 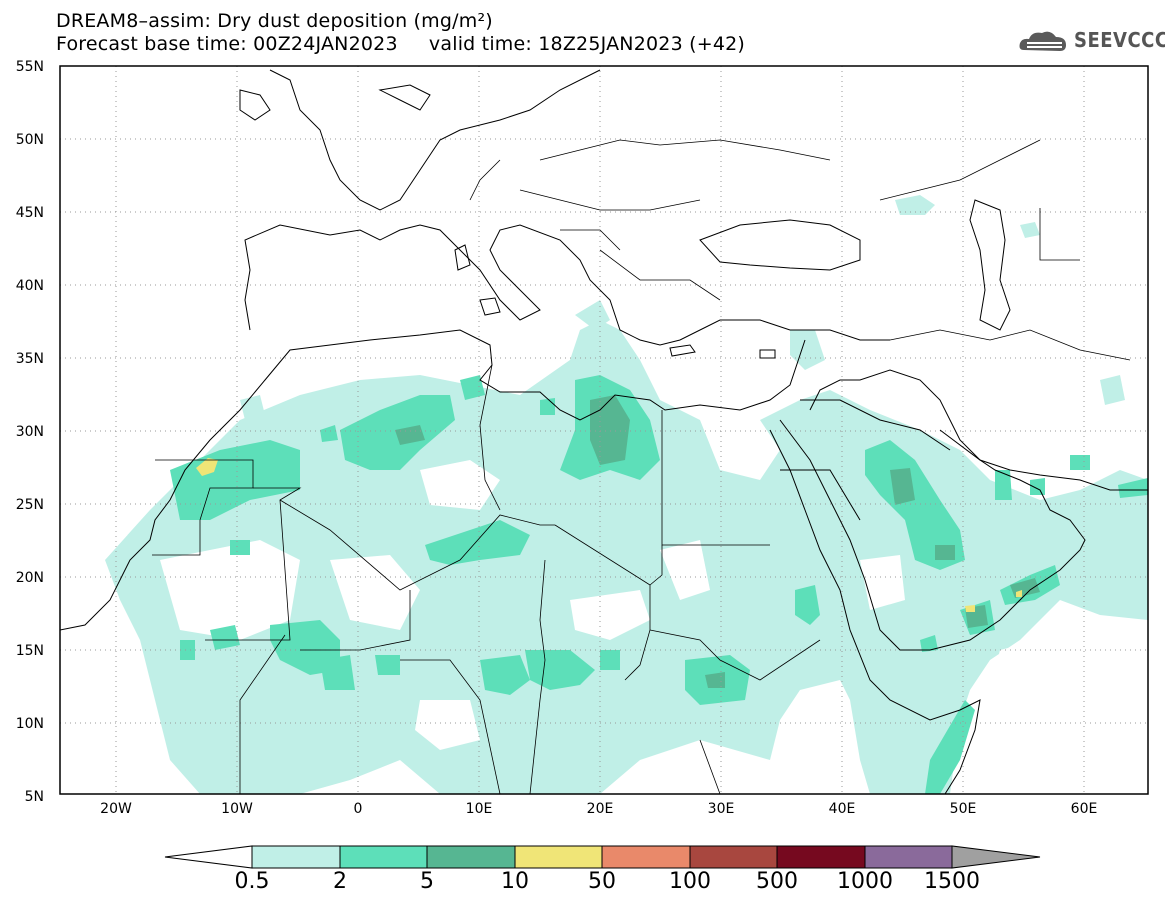 I want to click on legend-level-label: 1000, so click(x=865, y=881).